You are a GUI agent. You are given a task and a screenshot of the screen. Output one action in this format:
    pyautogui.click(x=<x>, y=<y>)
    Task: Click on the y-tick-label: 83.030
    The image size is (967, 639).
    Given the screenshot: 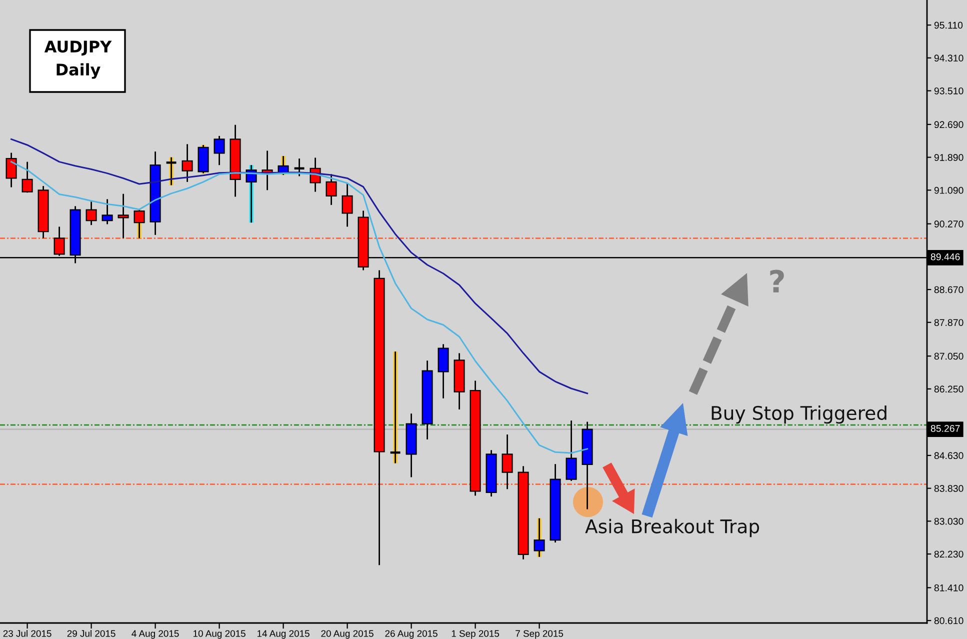 What is the action you would take?
    pyautogui.click(x=949, y=521)
    